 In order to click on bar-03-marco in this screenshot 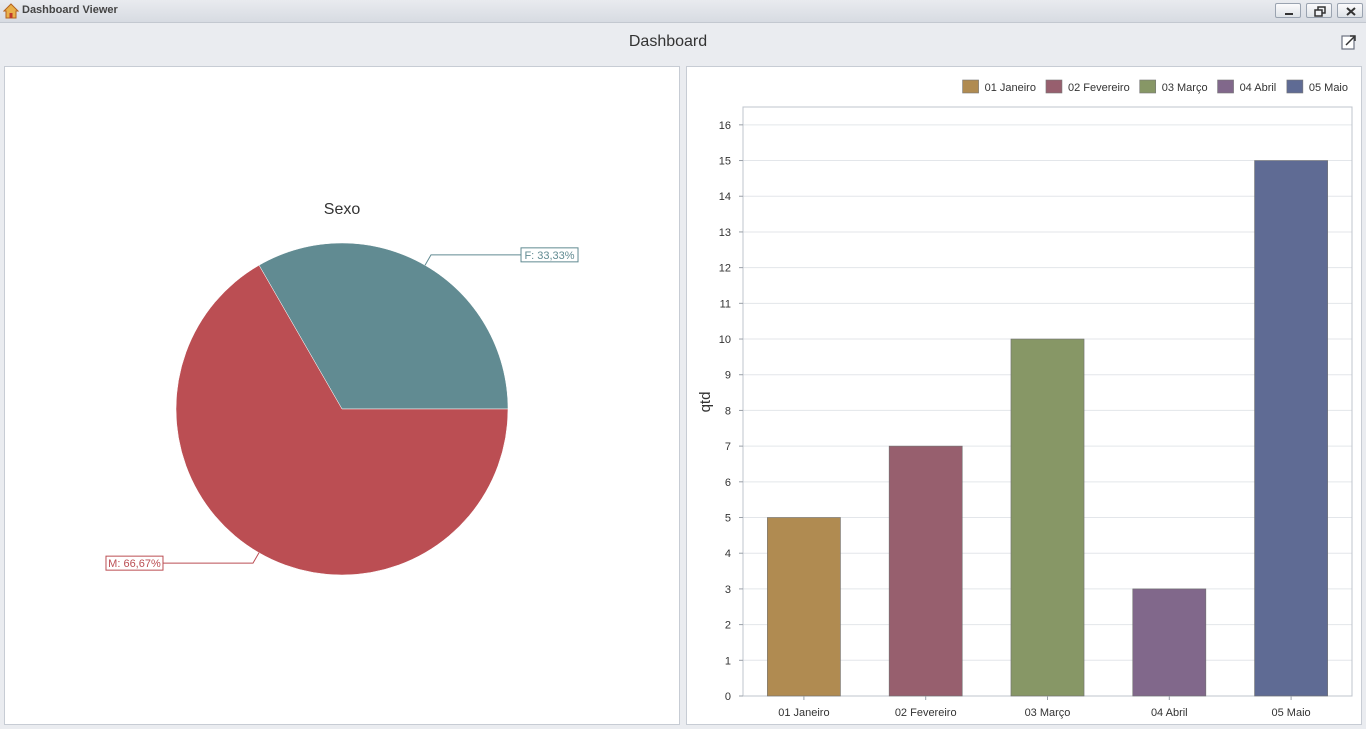, I will do `click(1047, 517)`.